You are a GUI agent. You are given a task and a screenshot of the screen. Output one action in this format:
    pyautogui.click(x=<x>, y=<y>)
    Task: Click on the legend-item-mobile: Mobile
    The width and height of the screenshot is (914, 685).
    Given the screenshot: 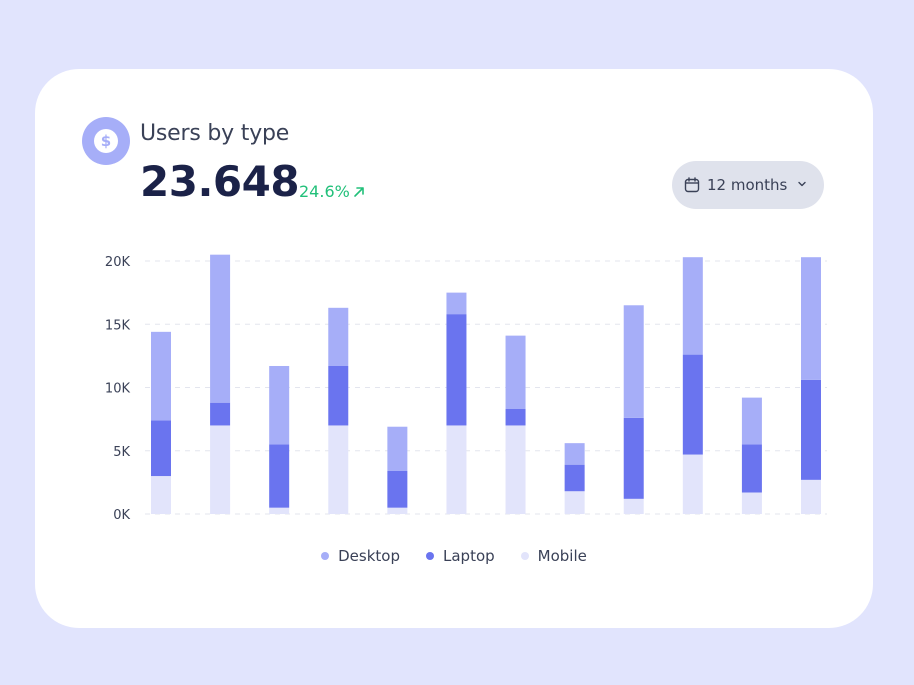 What is the action you would take?
    pyautogui.click(x=553, y=556)
    